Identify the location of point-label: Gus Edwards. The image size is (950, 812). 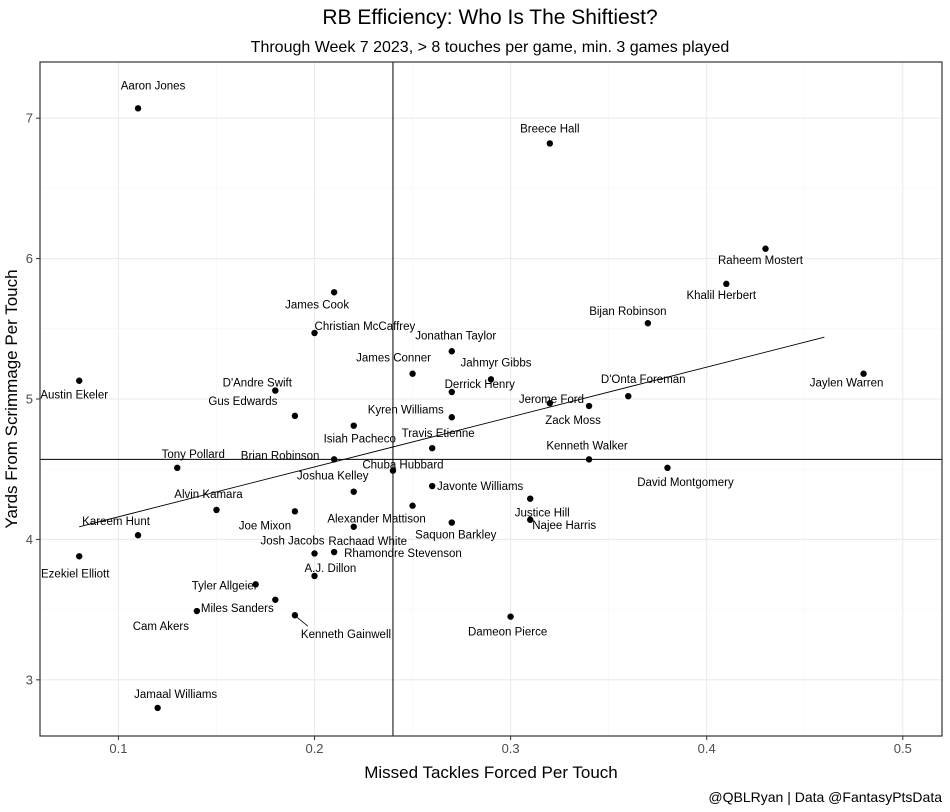
(242, 402).